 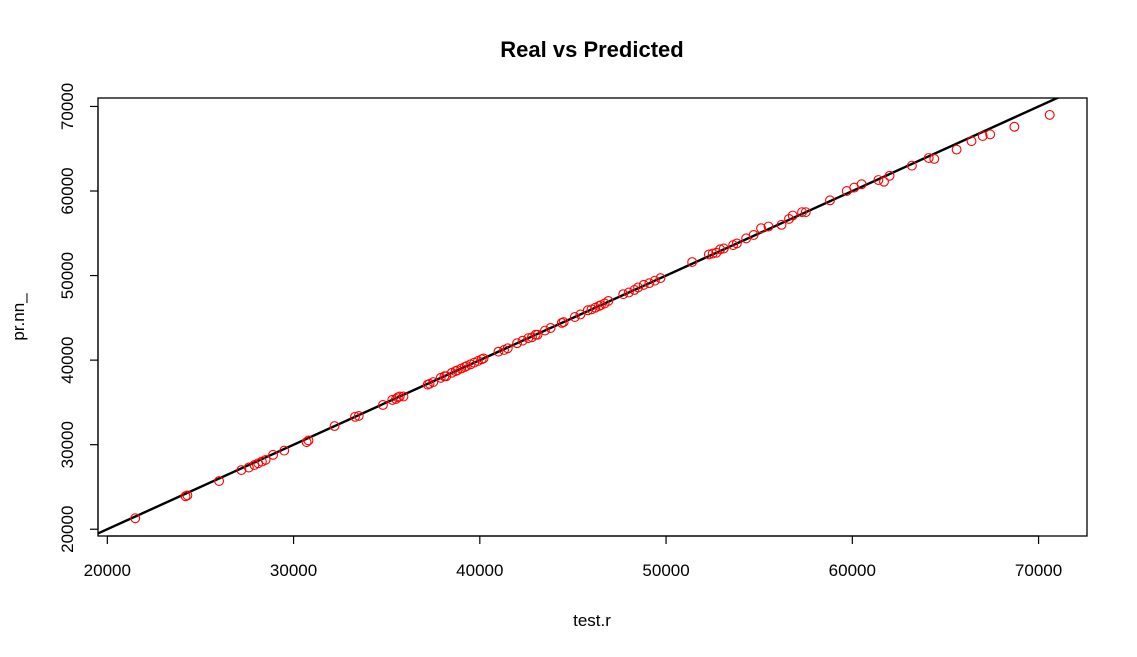 I want to click on x-axis-label: test.r, so click(x=592, y=620).